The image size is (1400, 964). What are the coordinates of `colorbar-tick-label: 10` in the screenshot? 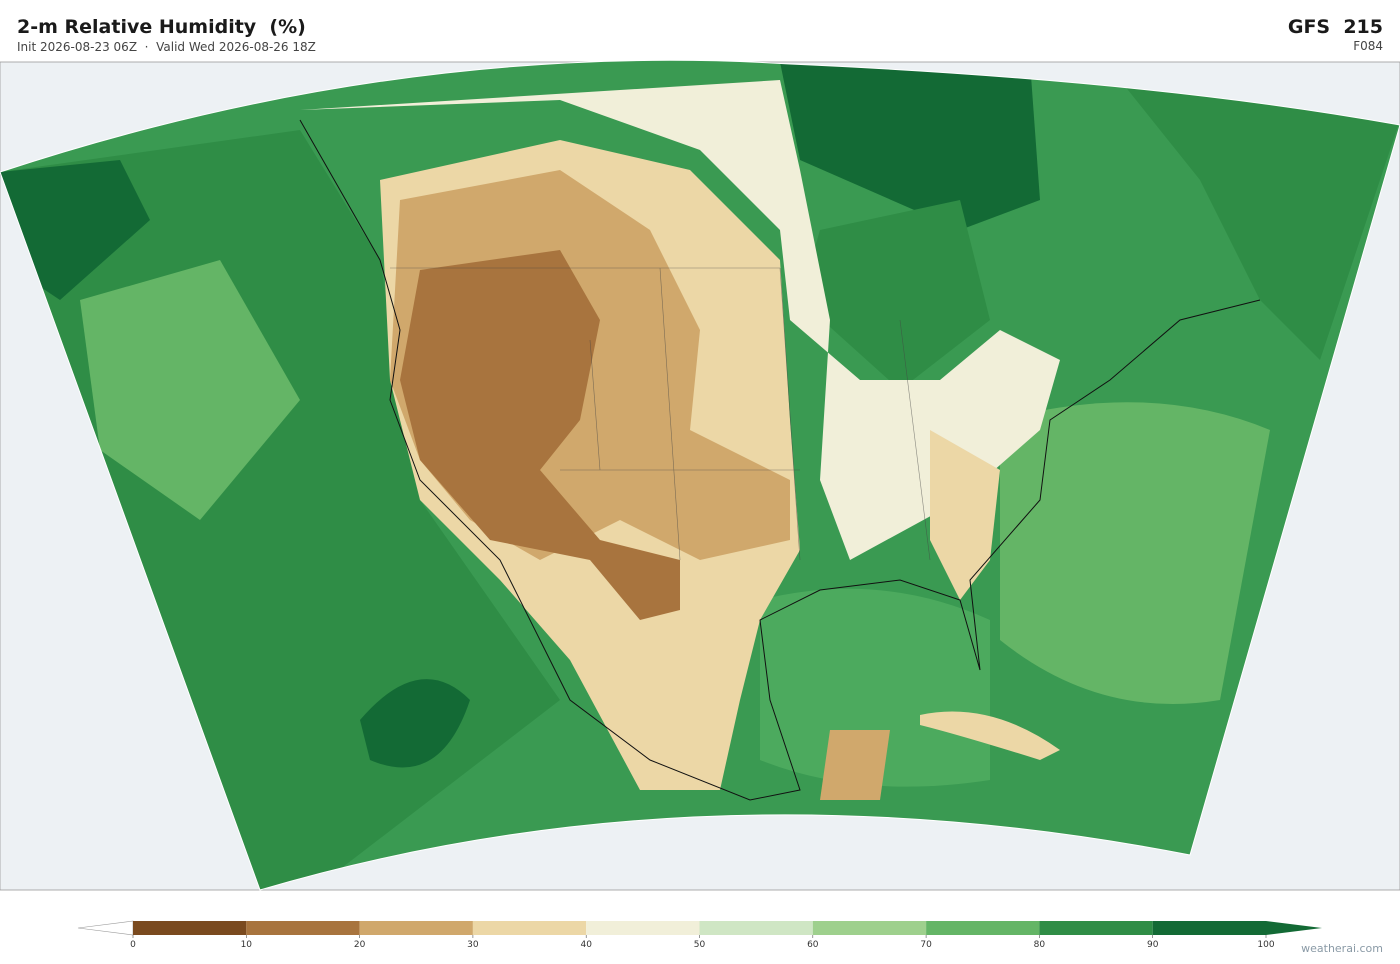 It's located at (247, 945).